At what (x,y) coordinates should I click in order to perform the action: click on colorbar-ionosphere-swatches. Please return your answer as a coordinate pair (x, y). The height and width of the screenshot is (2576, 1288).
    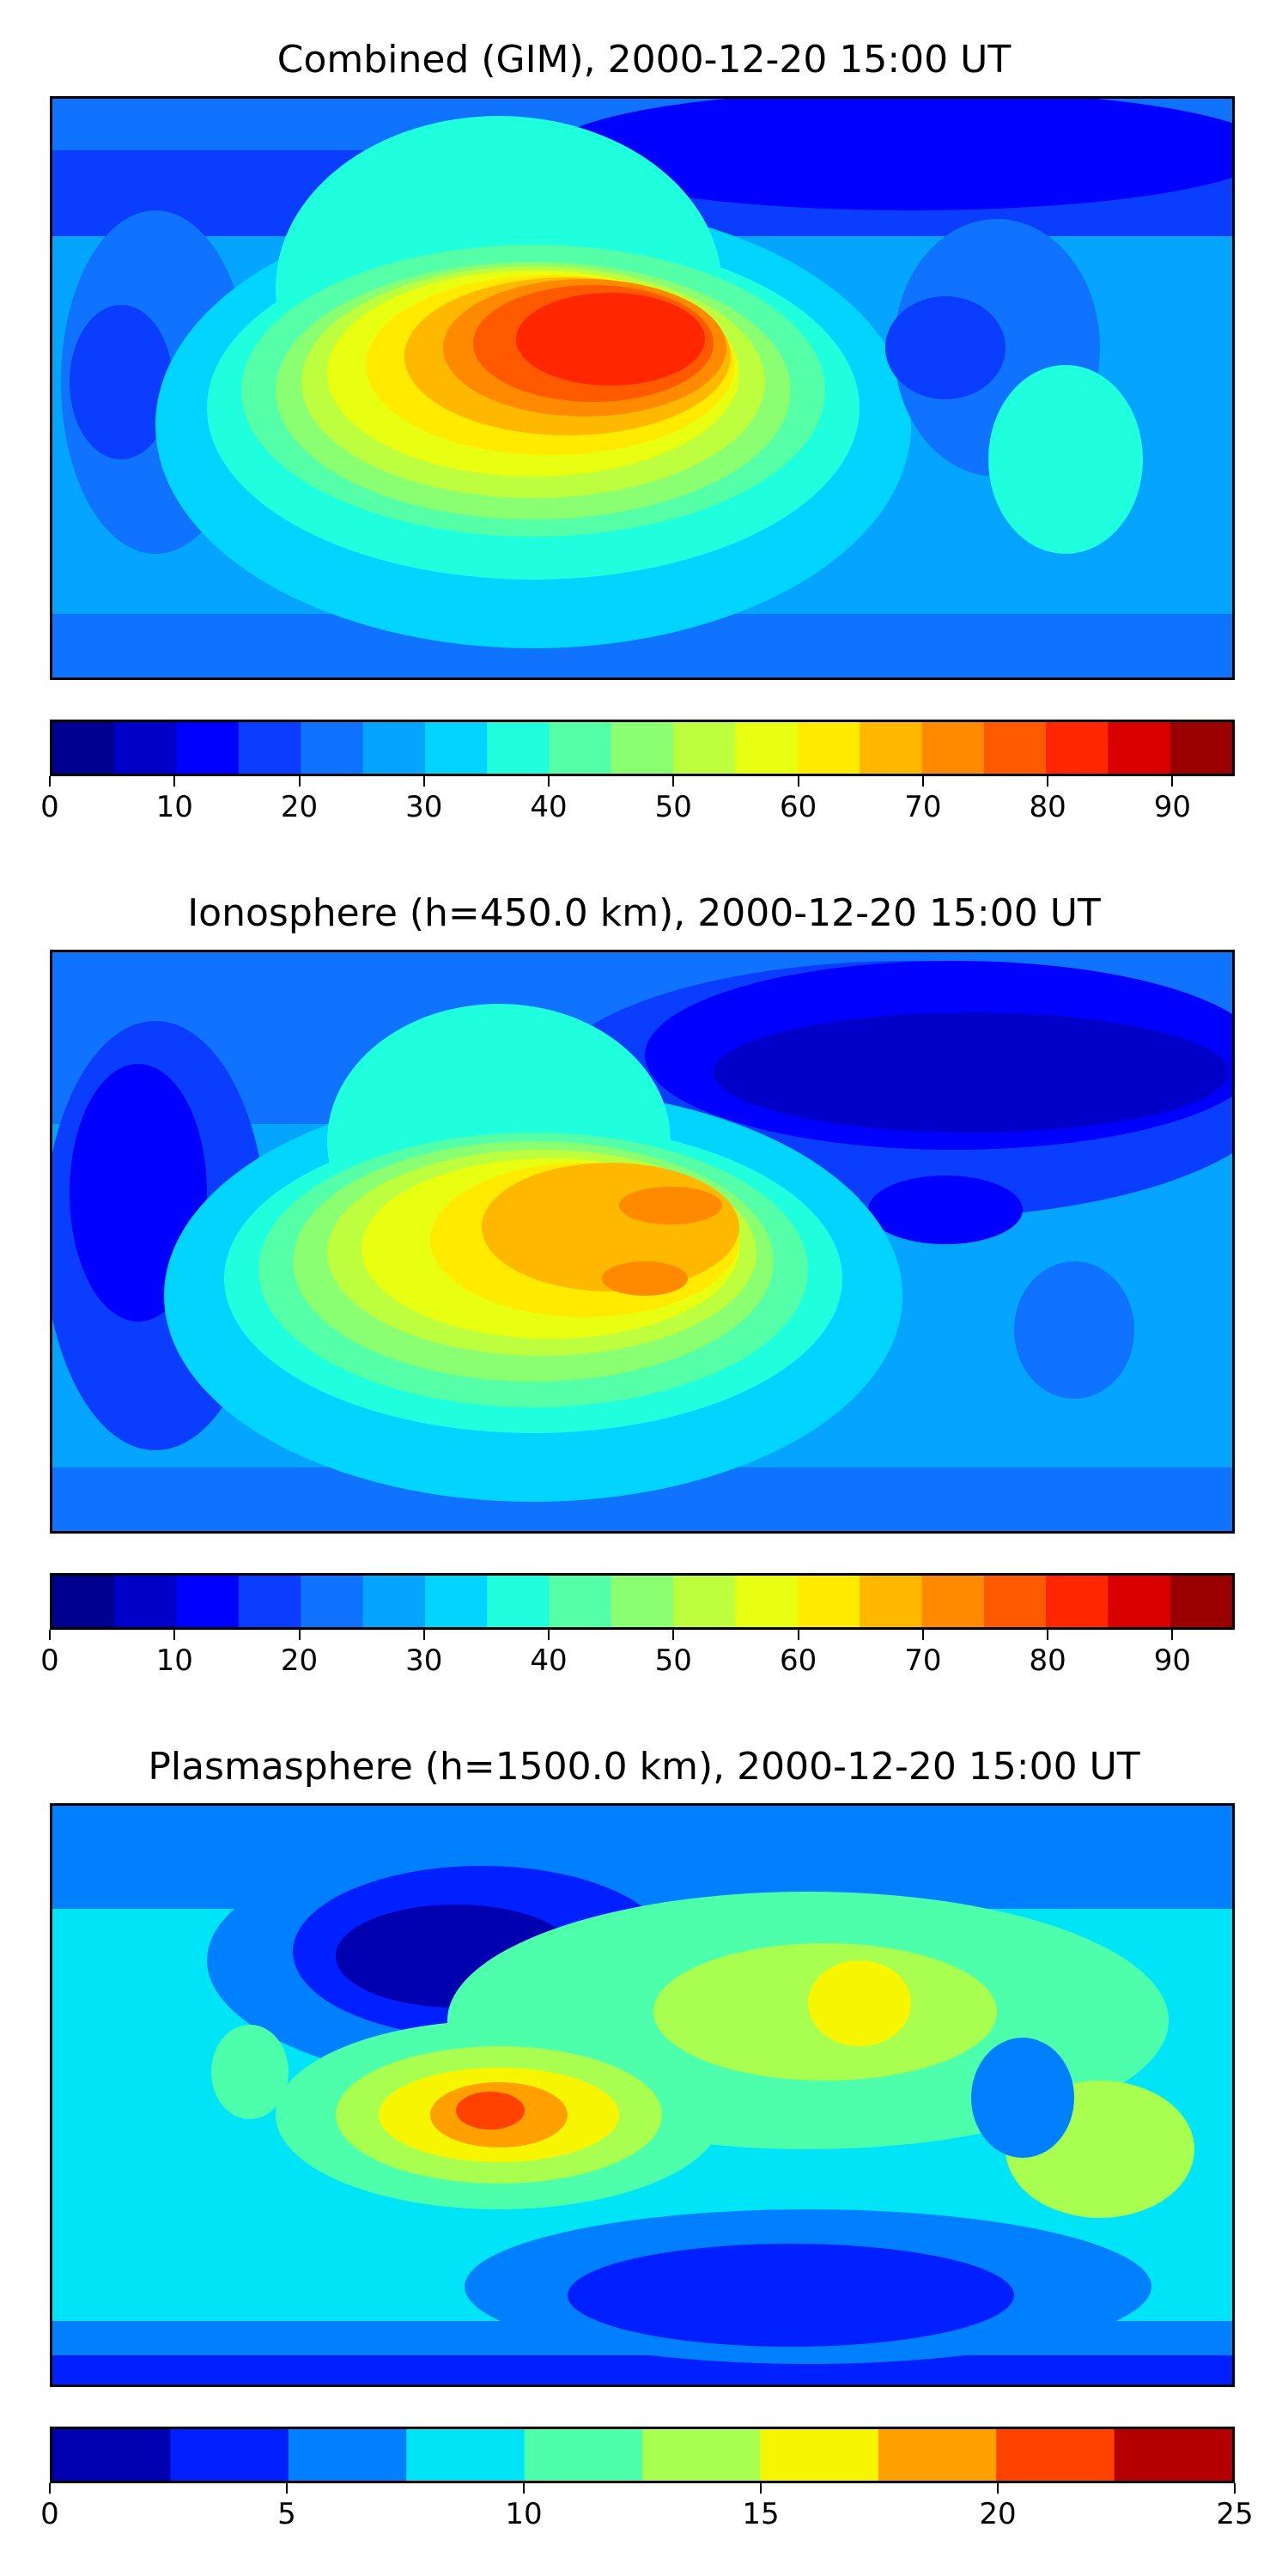
    Looking at the image, I should click on (642, 1601).